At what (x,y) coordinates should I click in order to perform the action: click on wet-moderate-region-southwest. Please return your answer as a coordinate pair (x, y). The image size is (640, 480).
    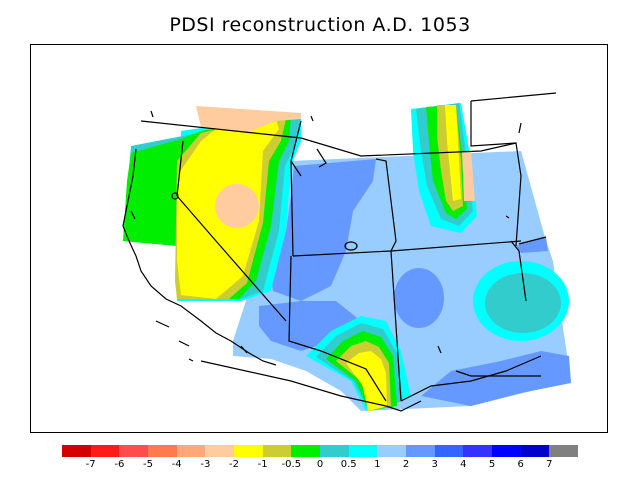
    Looking at the image, I should click on (310, 326).